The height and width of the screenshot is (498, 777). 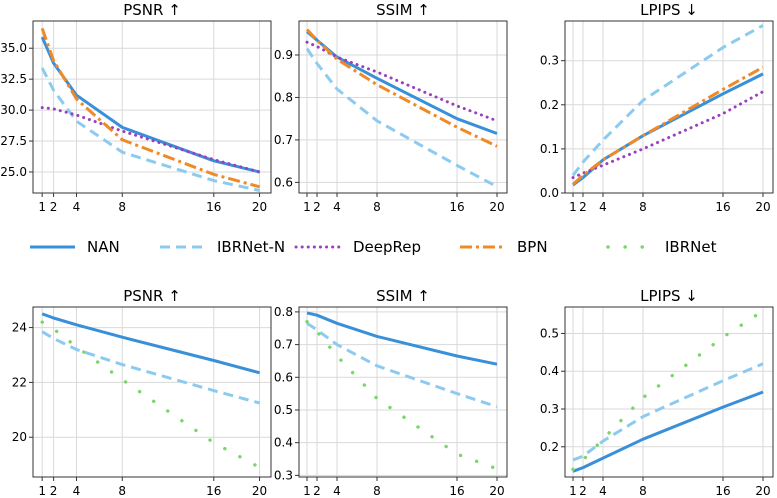 What do you see at coordinates (549, 149) in the screenshot?
I see `y-tick-label: 0.1` at bounding box center [549, 149].